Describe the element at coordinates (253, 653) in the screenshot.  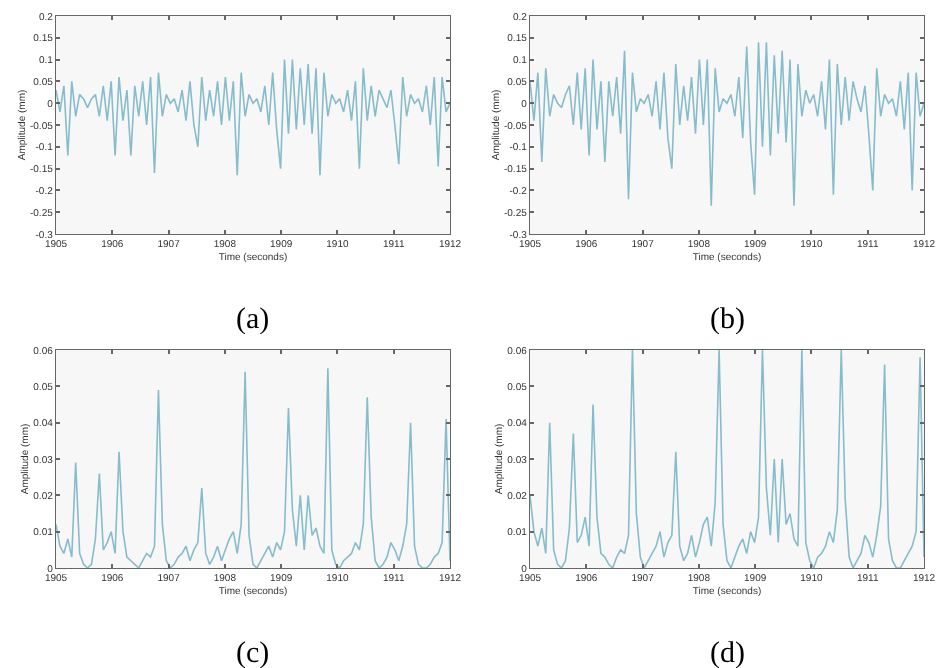
I see `text: (c)` at that location.